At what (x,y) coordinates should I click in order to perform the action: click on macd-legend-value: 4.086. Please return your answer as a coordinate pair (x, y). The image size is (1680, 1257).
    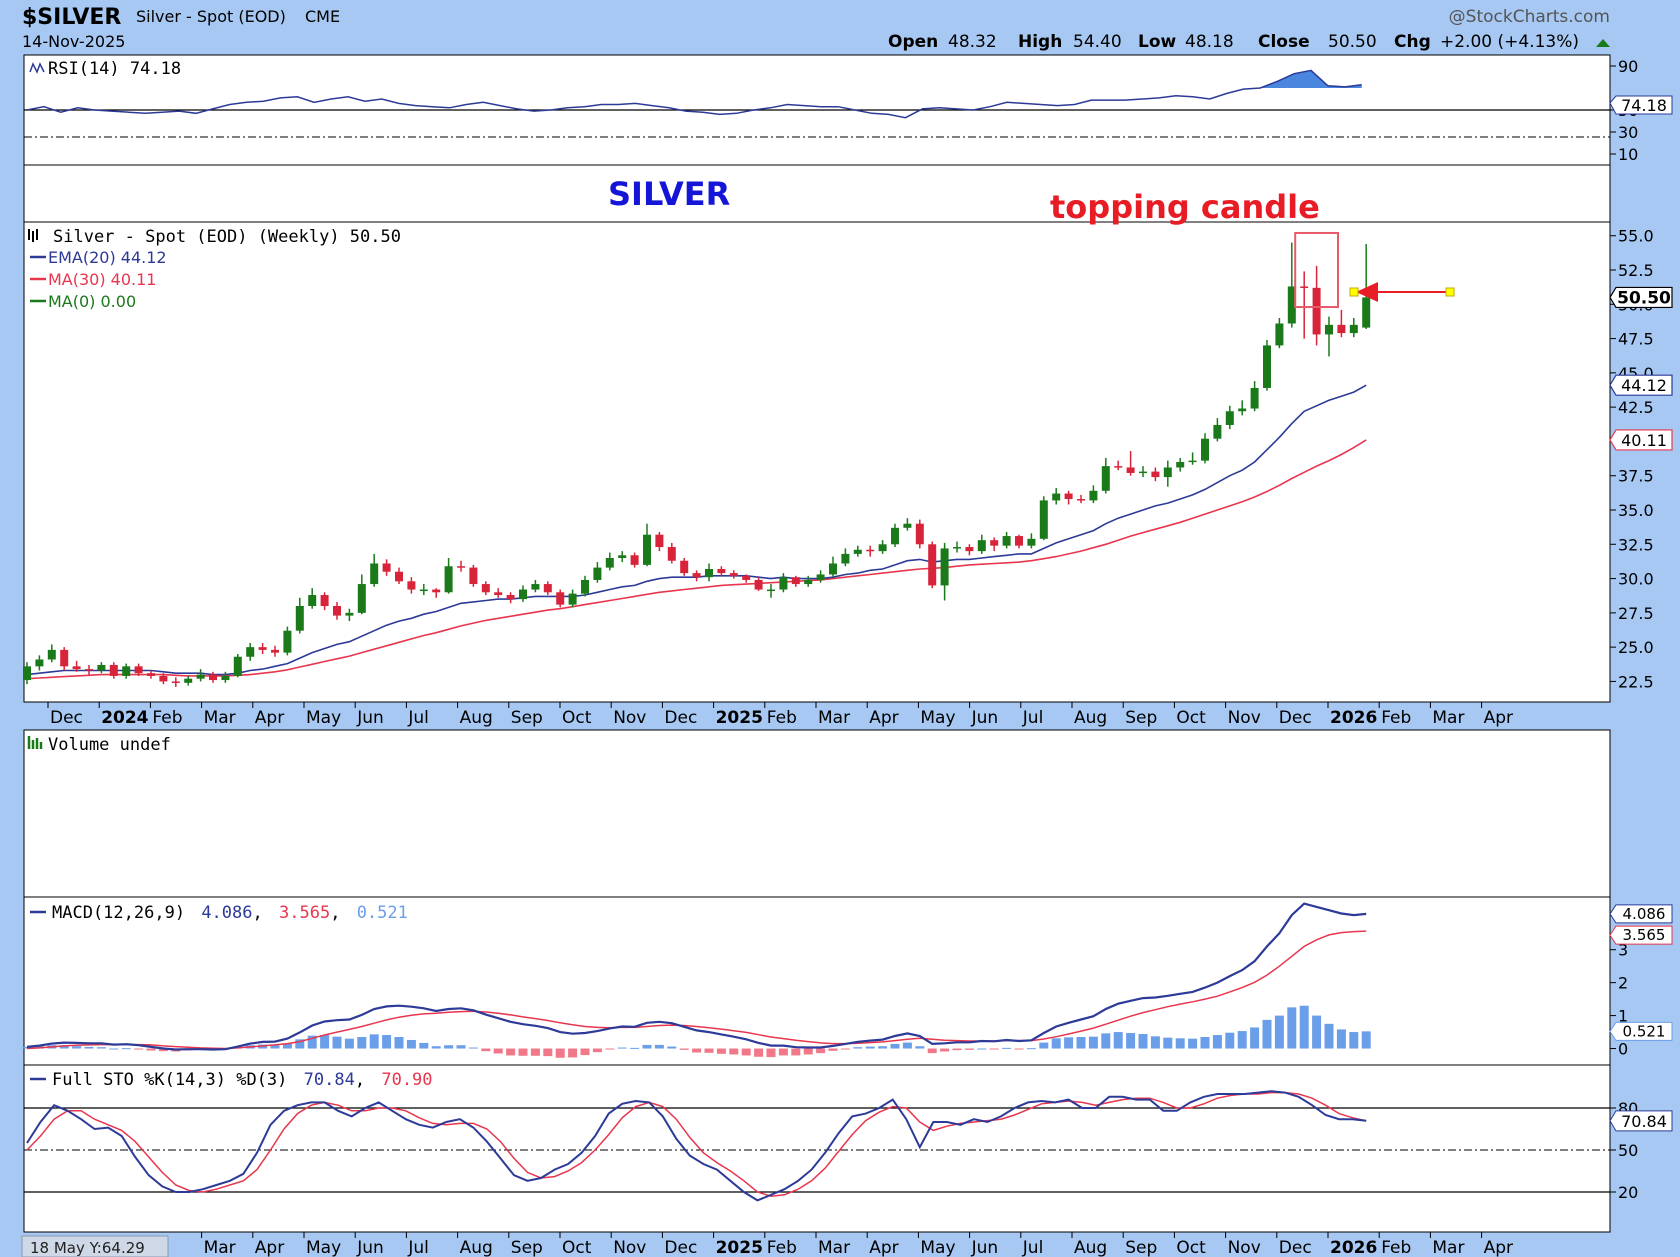
    Looking at the image, I should click on (226, 913).